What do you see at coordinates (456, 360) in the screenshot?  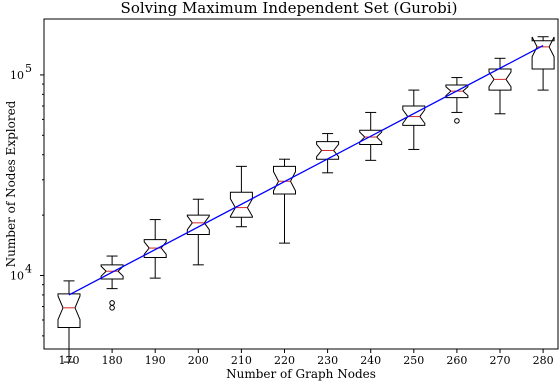 I see `x-tick-label: 260` at bounding box center [456, 360].